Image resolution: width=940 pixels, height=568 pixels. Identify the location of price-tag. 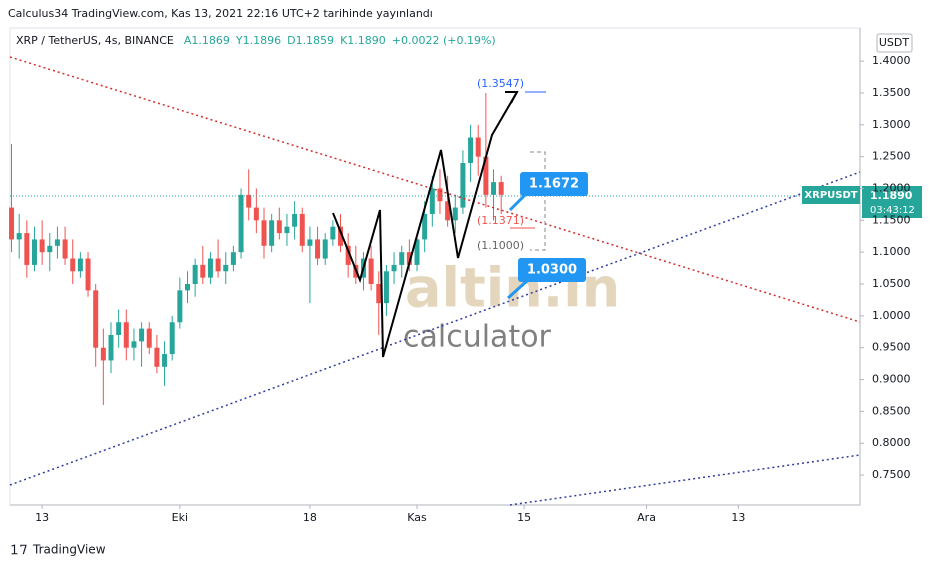
(892, 202).